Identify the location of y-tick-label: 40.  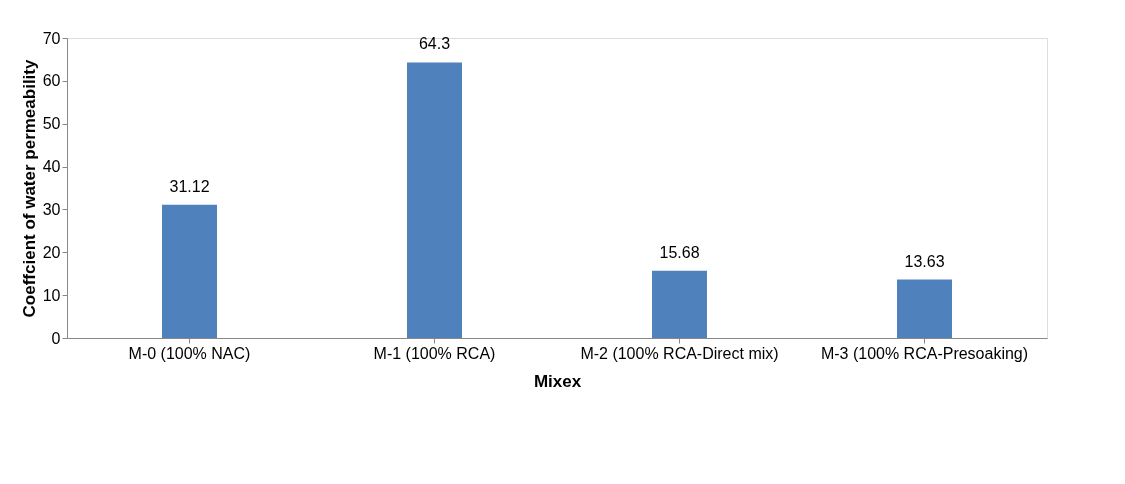
(51, 167).